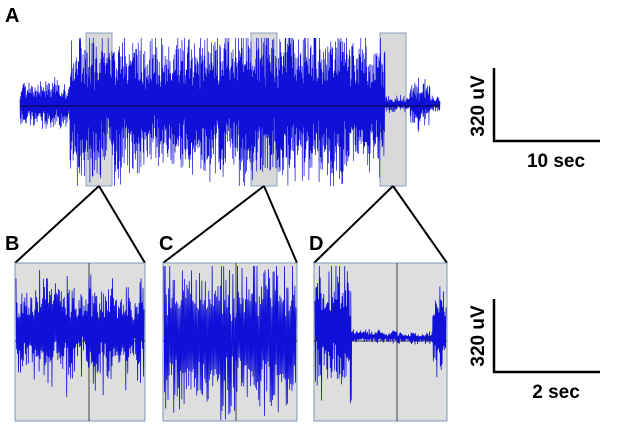 The width and height of the screenshot is (624, 427). Describe the element at coordinates (380, 334) in the screenshot. I see `eeg-trace-panel-d` at that location.